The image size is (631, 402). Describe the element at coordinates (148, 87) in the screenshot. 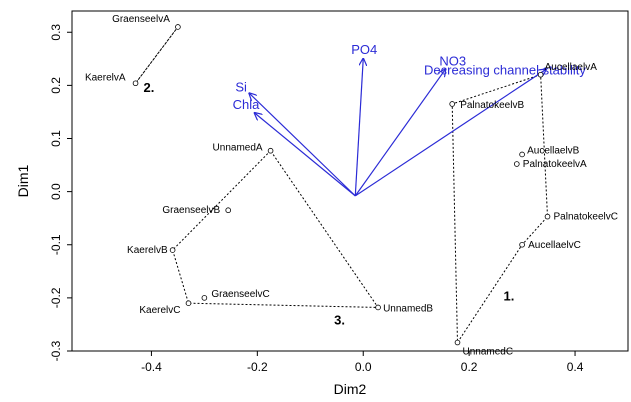

I see `group-label: 2.` at that location.